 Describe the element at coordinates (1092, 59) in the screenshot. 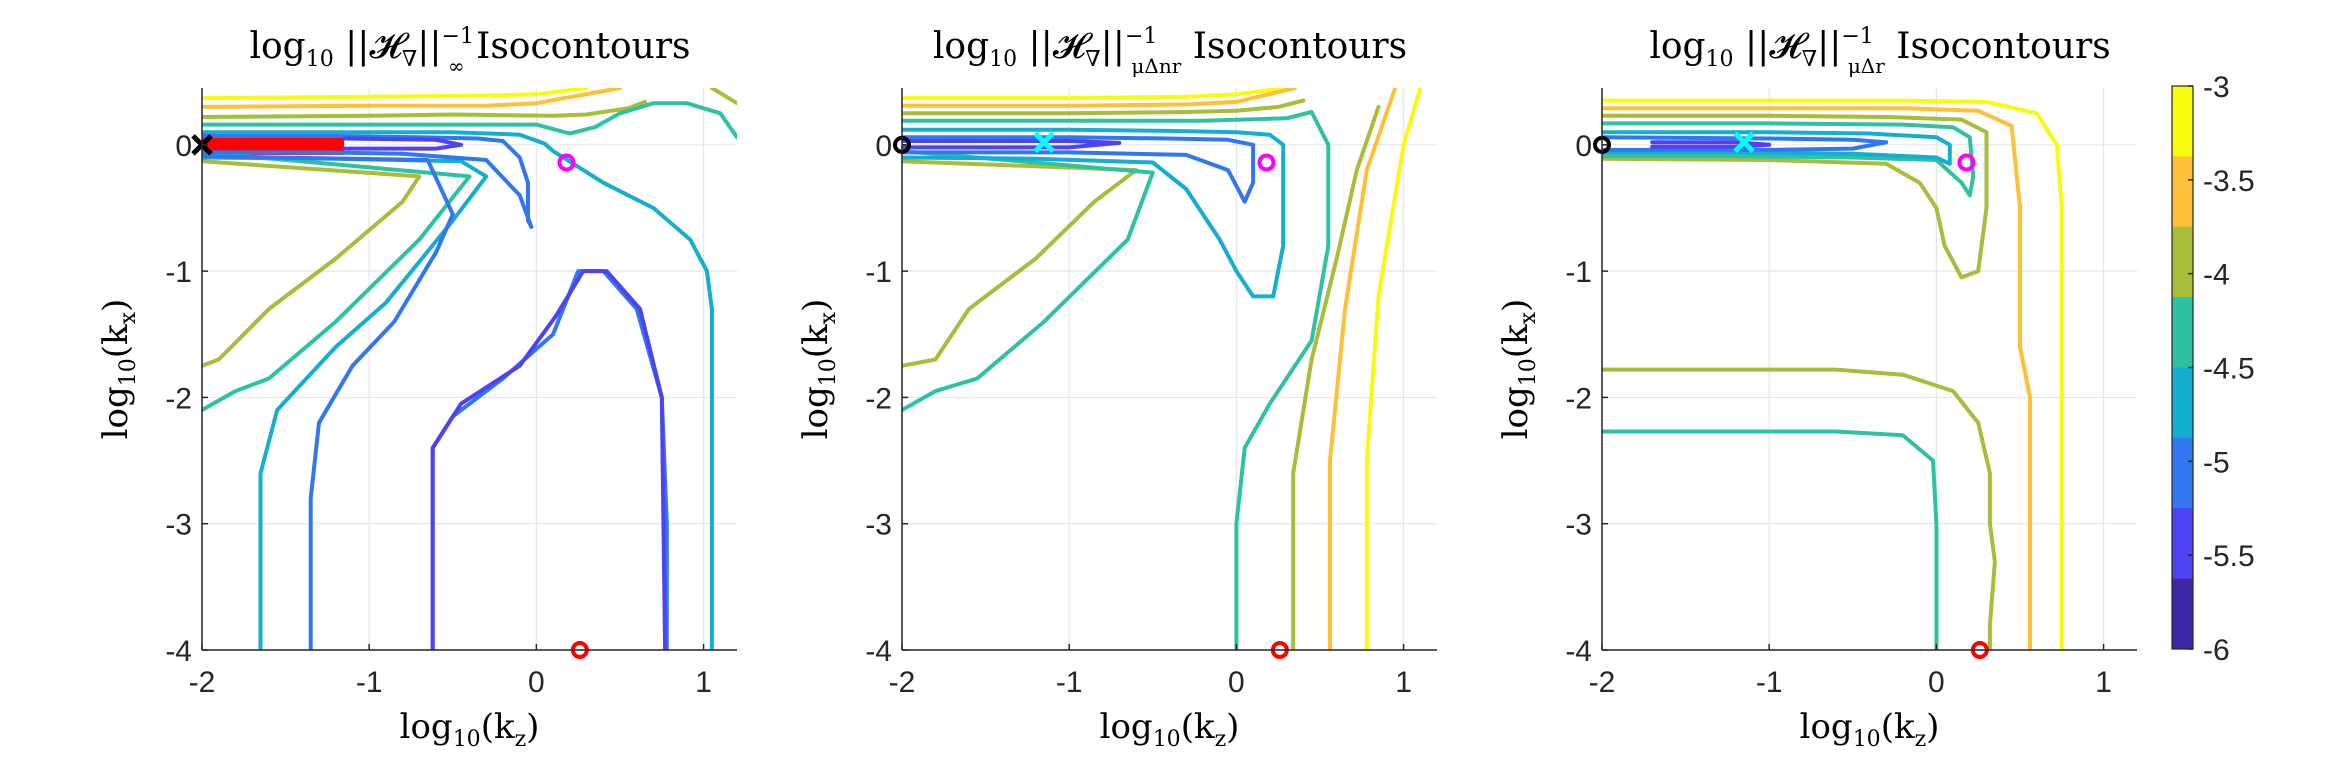

I see `title-nabla: ∇` at that location.